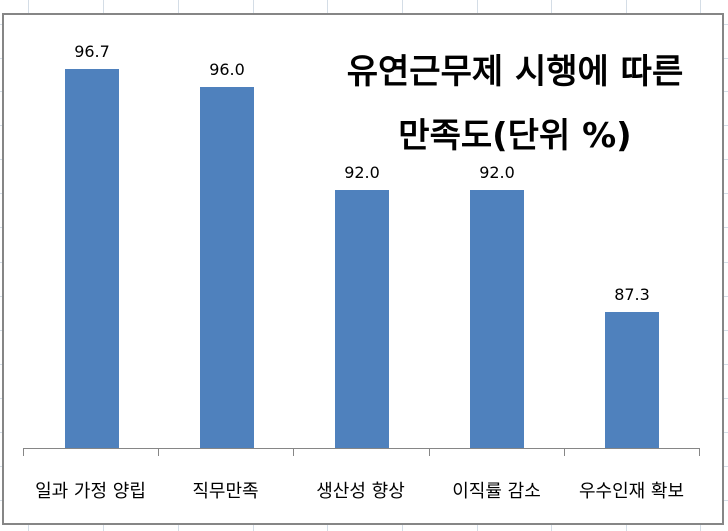 This screenshot has height=531, width=728. What do you see at coordinates (360, 491) in the screenshot?
I see `category-label: 생산성 향상` at bounding box center [360, 491].